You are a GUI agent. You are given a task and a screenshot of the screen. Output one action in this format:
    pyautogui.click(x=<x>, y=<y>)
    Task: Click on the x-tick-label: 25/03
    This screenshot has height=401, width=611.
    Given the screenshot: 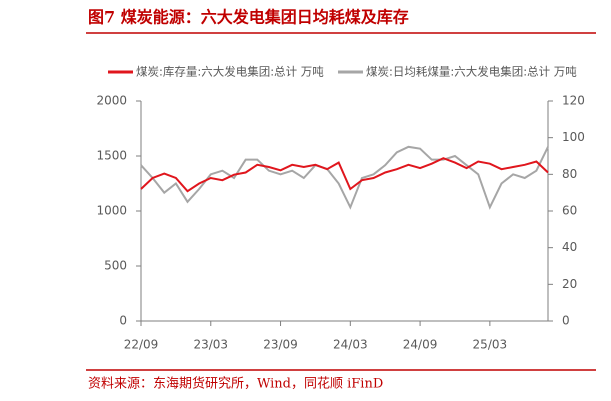 What is the action you would take?
    pyautogui.click(x=490, y=345)
    